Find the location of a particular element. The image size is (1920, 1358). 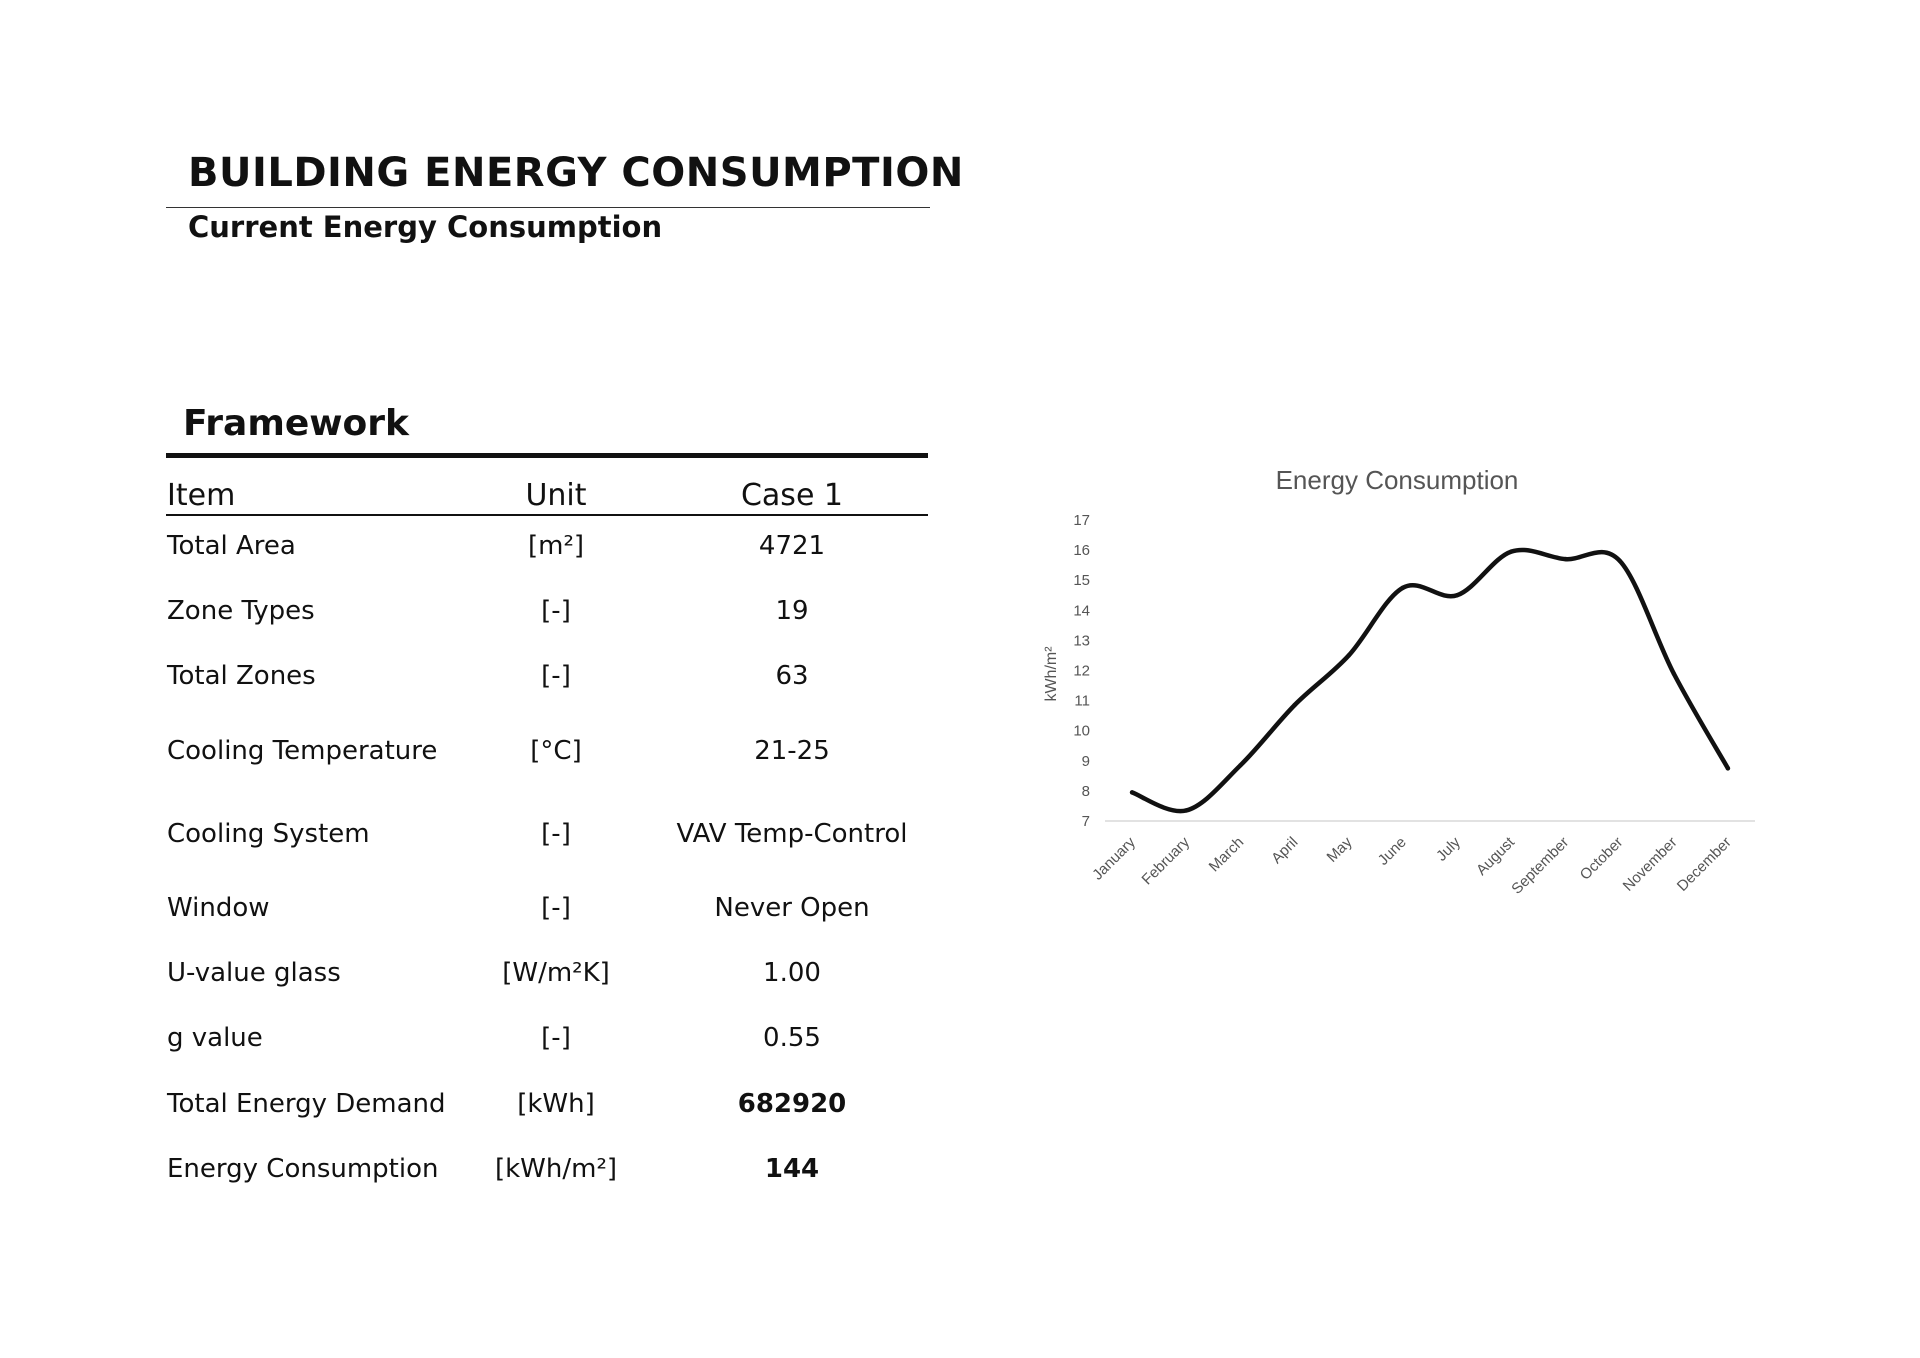

table-row: U-value glass [W/m²K] 1.00 is located at coordinates (547, 973).